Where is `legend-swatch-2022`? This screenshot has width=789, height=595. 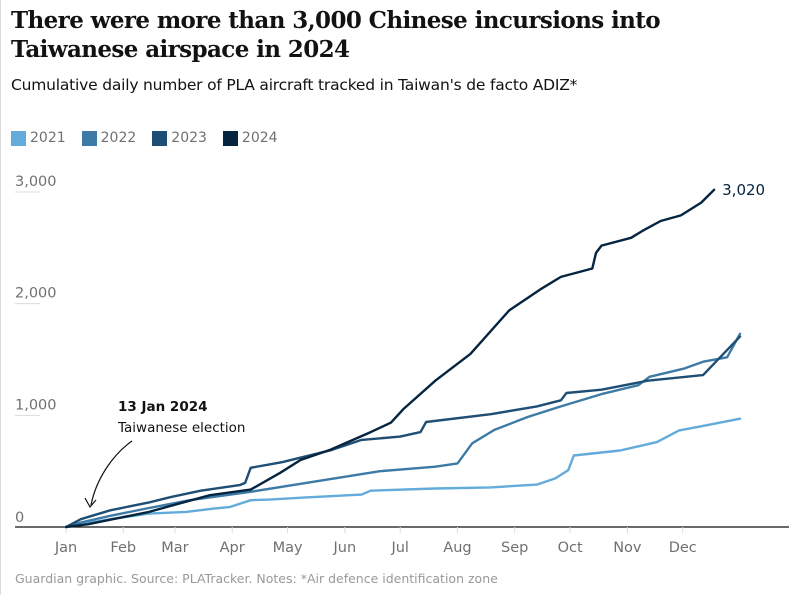
legend-swatch-2022 is located at coordinates (89, 138).